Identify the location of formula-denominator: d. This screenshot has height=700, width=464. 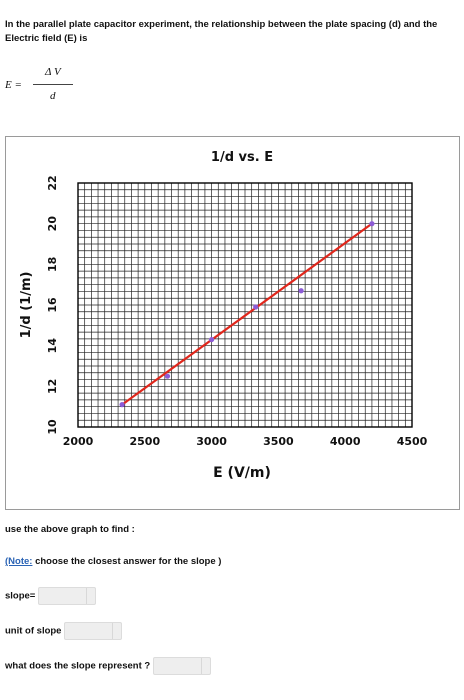
(53, 96).